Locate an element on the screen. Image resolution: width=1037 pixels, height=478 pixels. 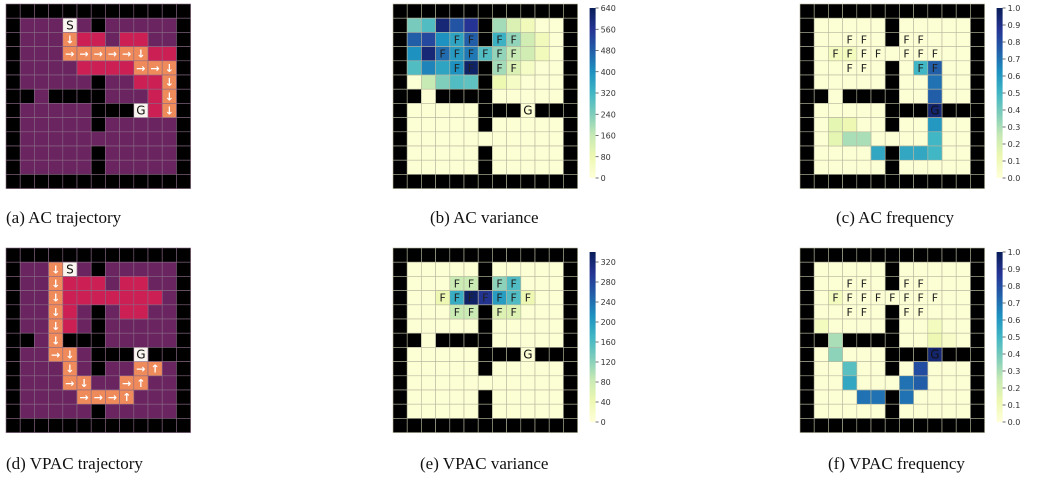
path-arrow: → is located at coordinates (55, 355).